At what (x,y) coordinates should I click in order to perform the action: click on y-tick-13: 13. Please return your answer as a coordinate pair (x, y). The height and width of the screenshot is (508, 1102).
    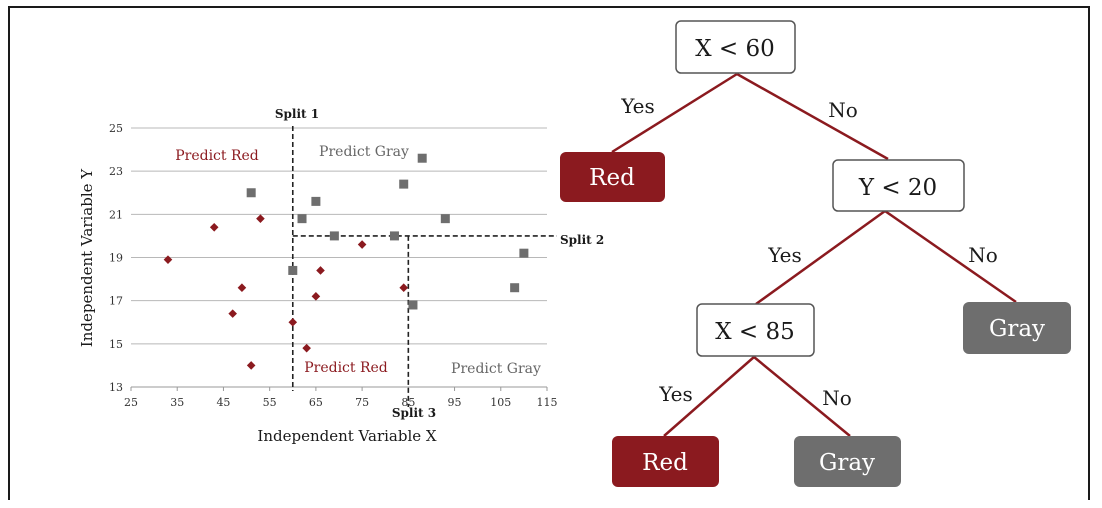
    Looking at the image, I should click on (116, 387).